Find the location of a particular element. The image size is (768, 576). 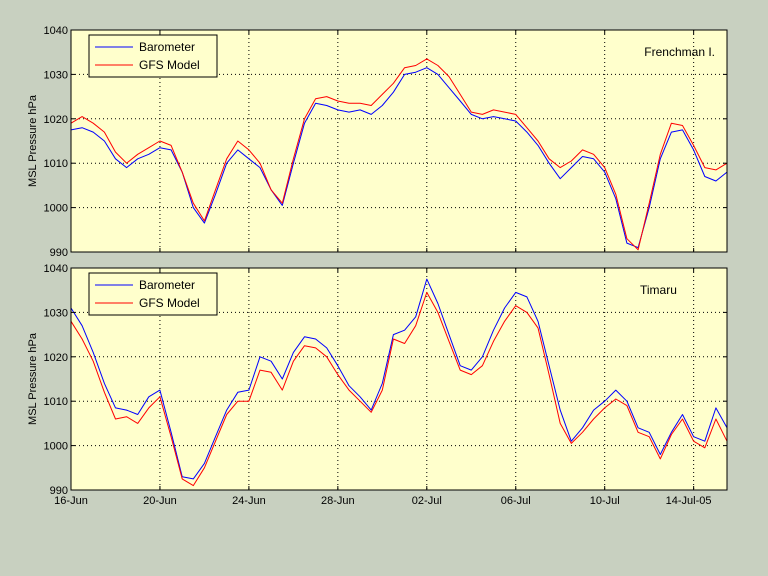

timaru-y-axis-label: MSL Pressure hPa is located at coordinates (33, 378).